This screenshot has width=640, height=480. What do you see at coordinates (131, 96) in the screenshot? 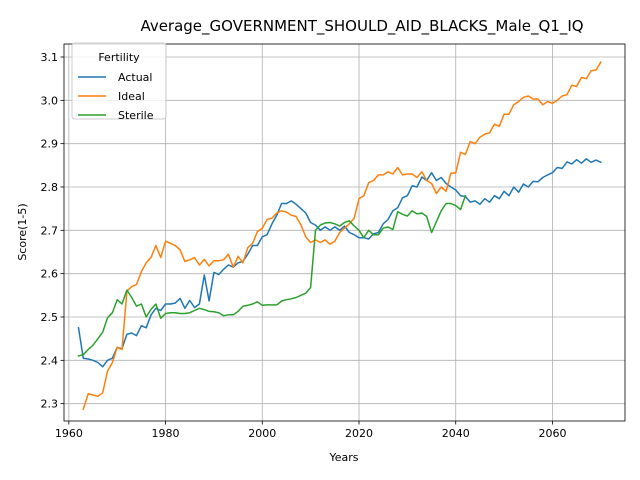
I see `legend-label-ideal: Ideal` at bounding box center [131, 96].